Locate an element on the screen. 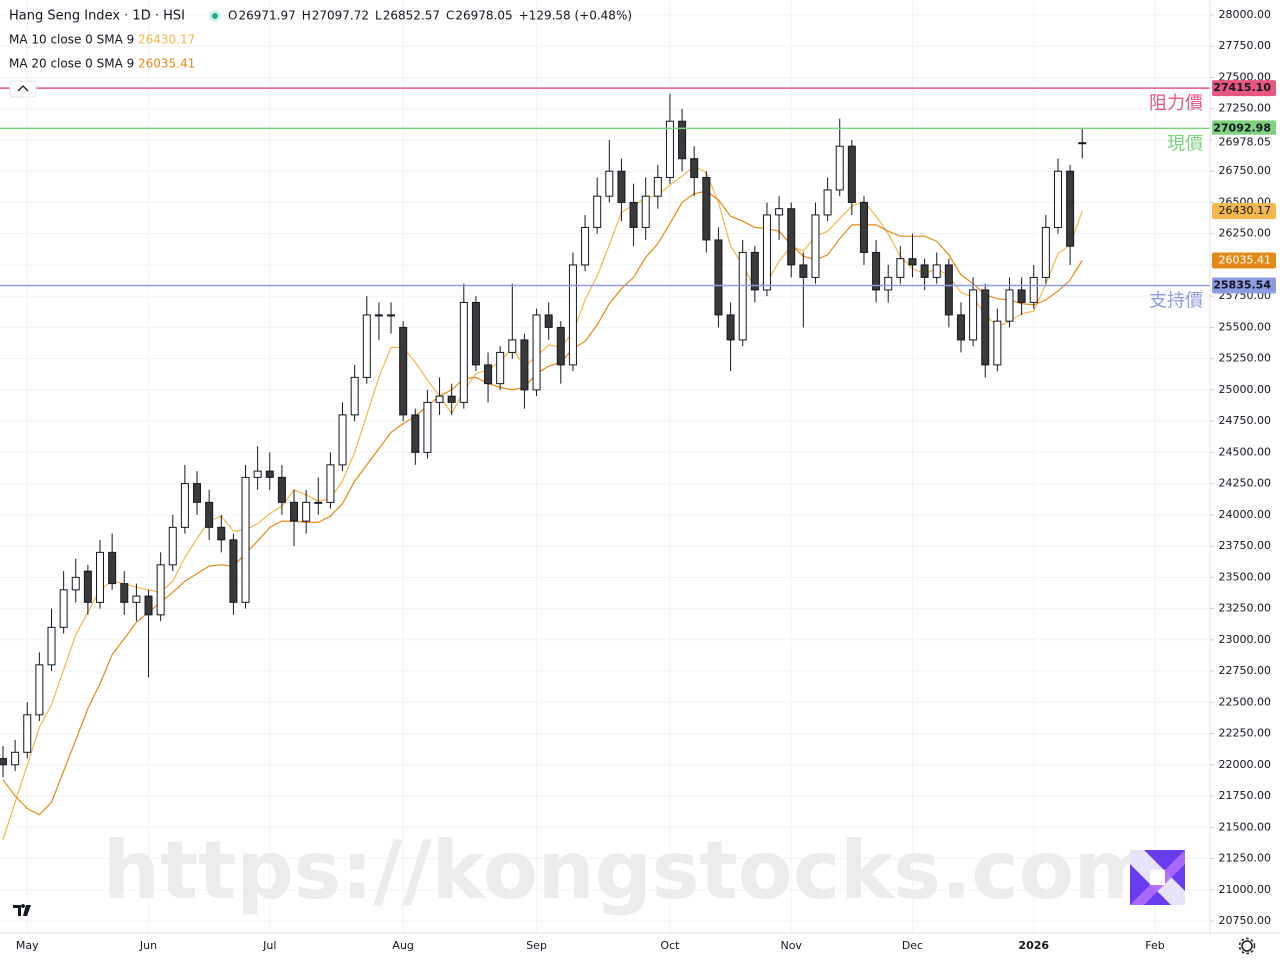 The image size is (1280, 964). y-tick-label: 27250.00 is located at coordinates (1245, 108).